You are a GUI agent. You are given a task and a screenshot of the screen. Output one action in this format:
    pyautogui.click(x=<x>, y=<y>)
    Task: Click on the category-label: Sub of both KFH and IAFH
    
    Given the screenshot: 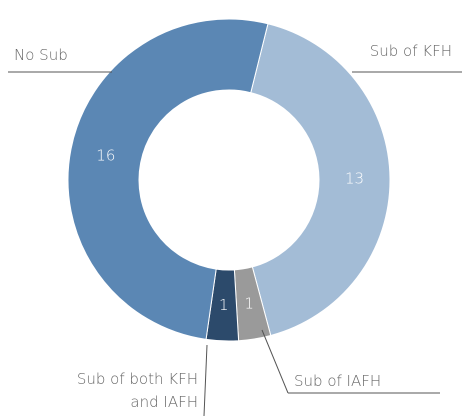 What is the action you would take?
    pyautogui.click(x=137, y=390)
    